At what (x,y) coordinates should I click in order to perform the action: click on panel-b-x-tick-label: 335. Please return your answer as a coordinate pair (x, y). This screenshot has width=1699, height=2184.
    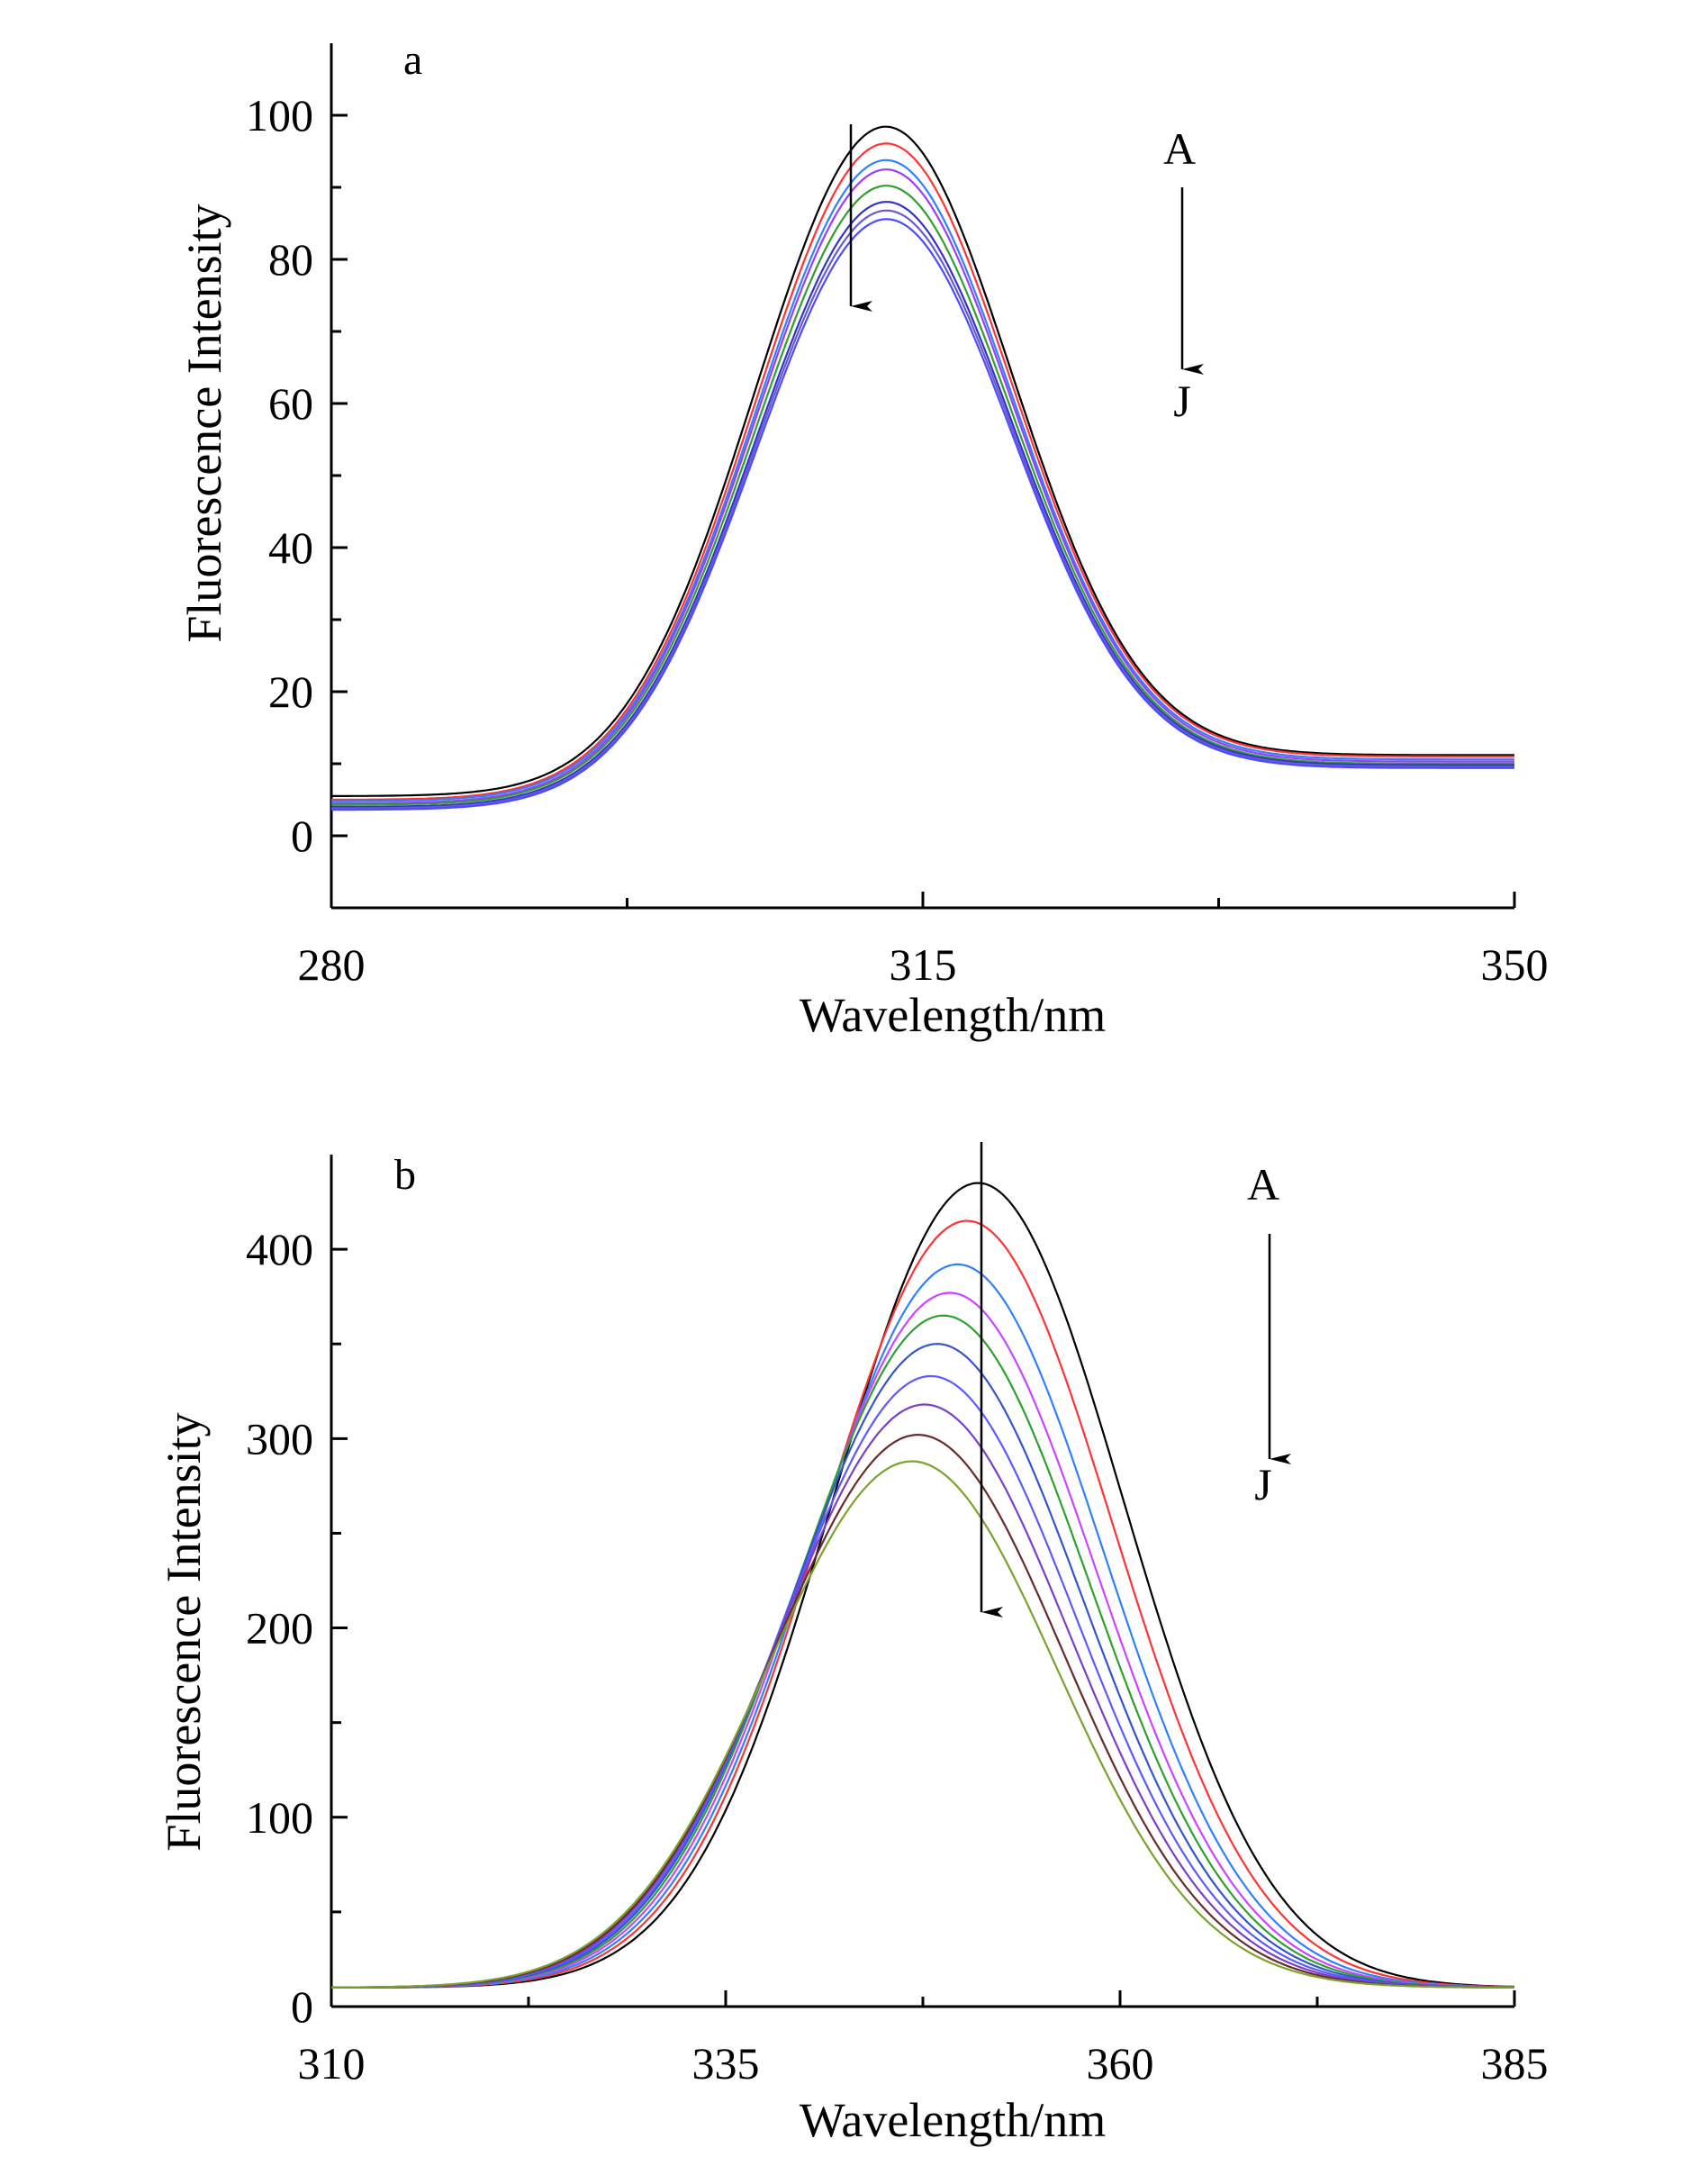
    Looking at the image, I should click on (726, 2064).